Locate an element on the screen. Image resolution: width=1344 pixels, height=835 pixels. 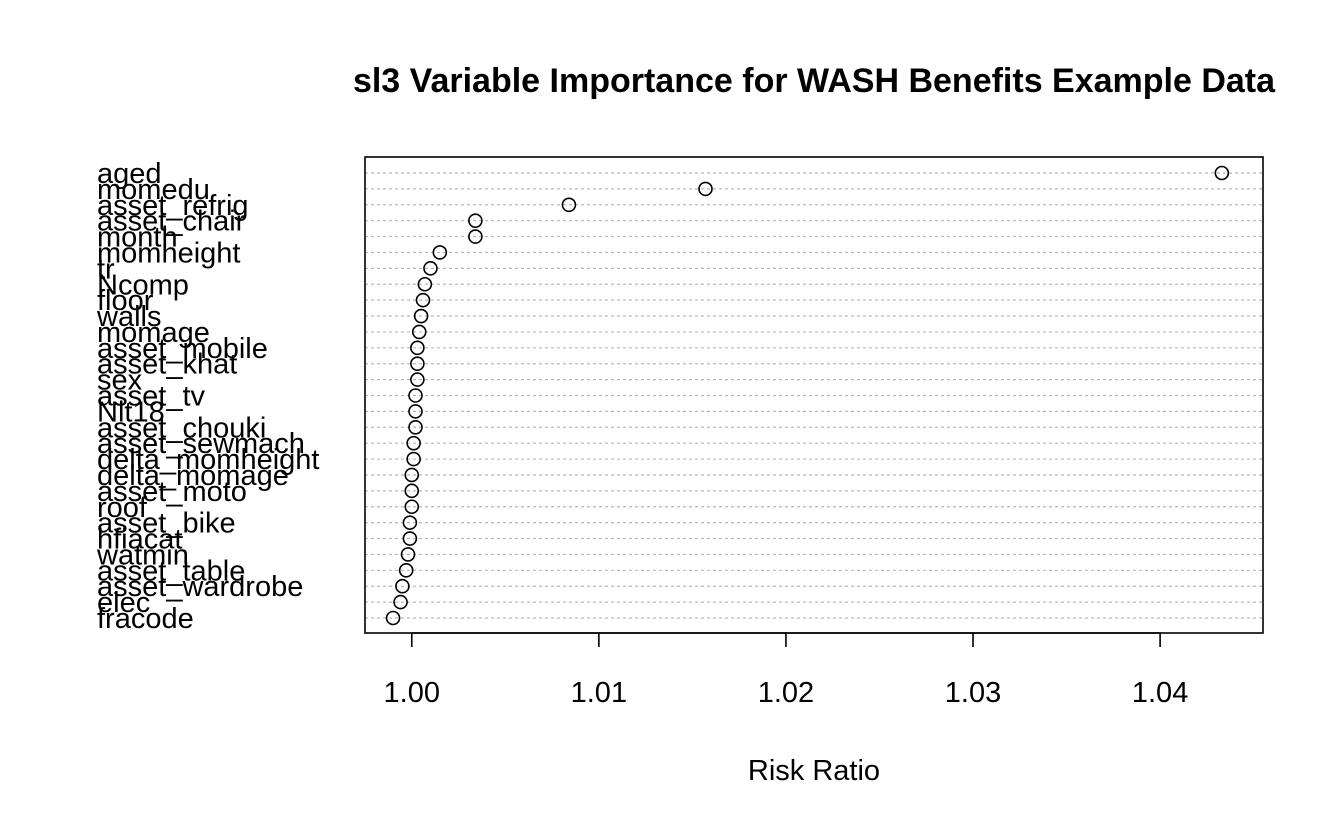
x-tick-label: 1.04 is located at coordinates (1160, 693).